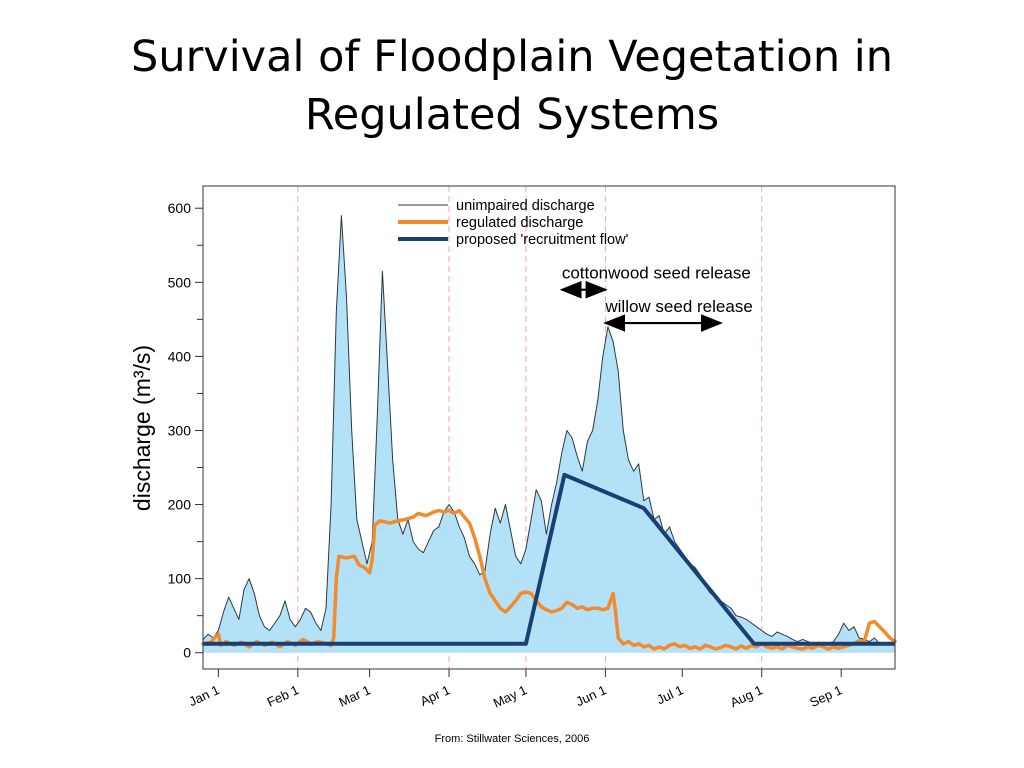  I want to click on y-tick-label: 0, so click(187, 653).